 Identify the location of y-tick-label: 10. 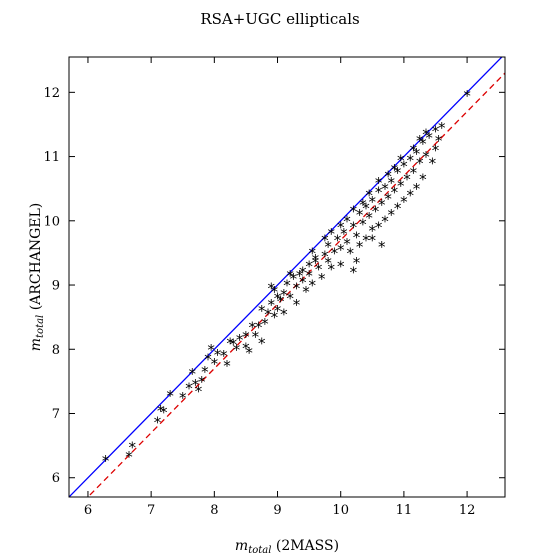
(51, 221).